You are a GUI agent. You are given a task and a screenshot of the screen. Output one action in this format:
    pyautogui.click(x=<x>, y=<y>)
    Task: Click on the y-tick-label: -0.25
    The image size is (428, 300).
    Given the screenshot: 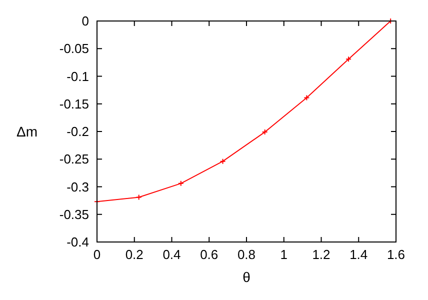 What is the action you would take?
    pyautogui.click(x=74, y=159)
    